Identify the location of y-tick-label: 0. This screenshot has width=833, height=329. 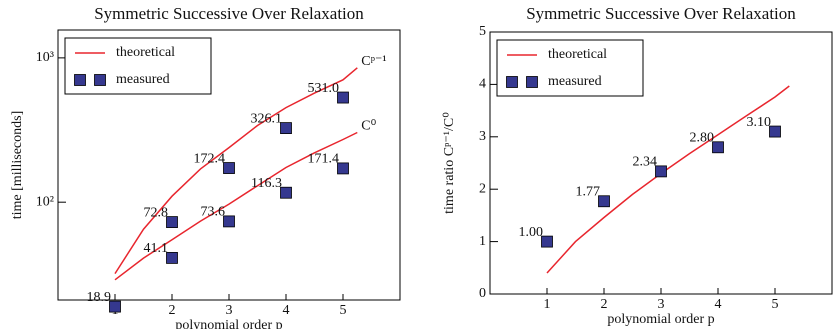
(482, 293).